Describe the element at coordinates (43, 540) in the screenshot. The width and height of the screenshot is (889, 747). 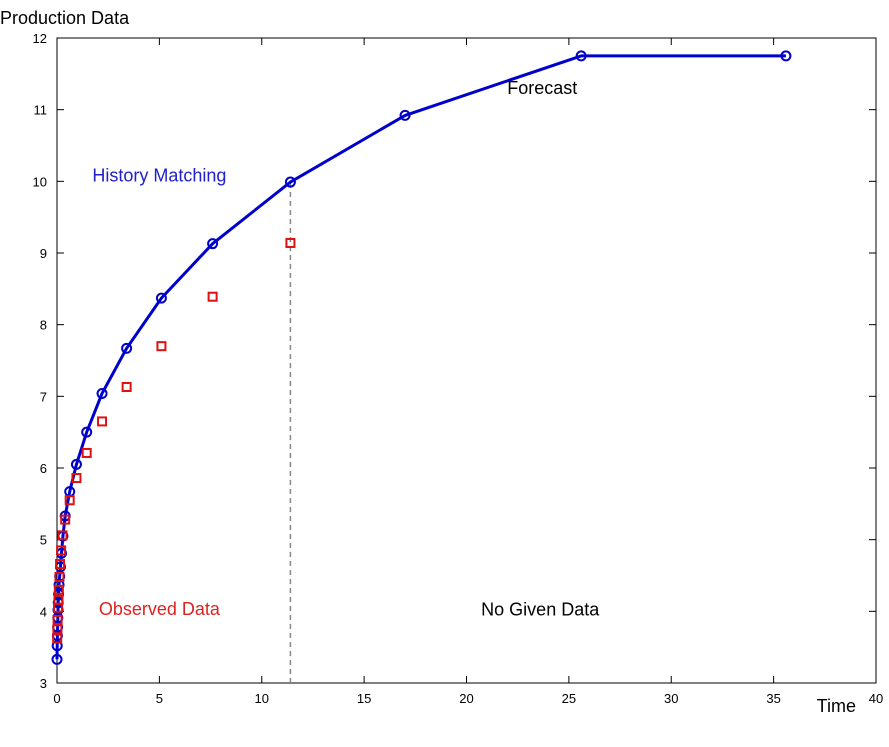
I see `y-tick-label: 5` at that location.